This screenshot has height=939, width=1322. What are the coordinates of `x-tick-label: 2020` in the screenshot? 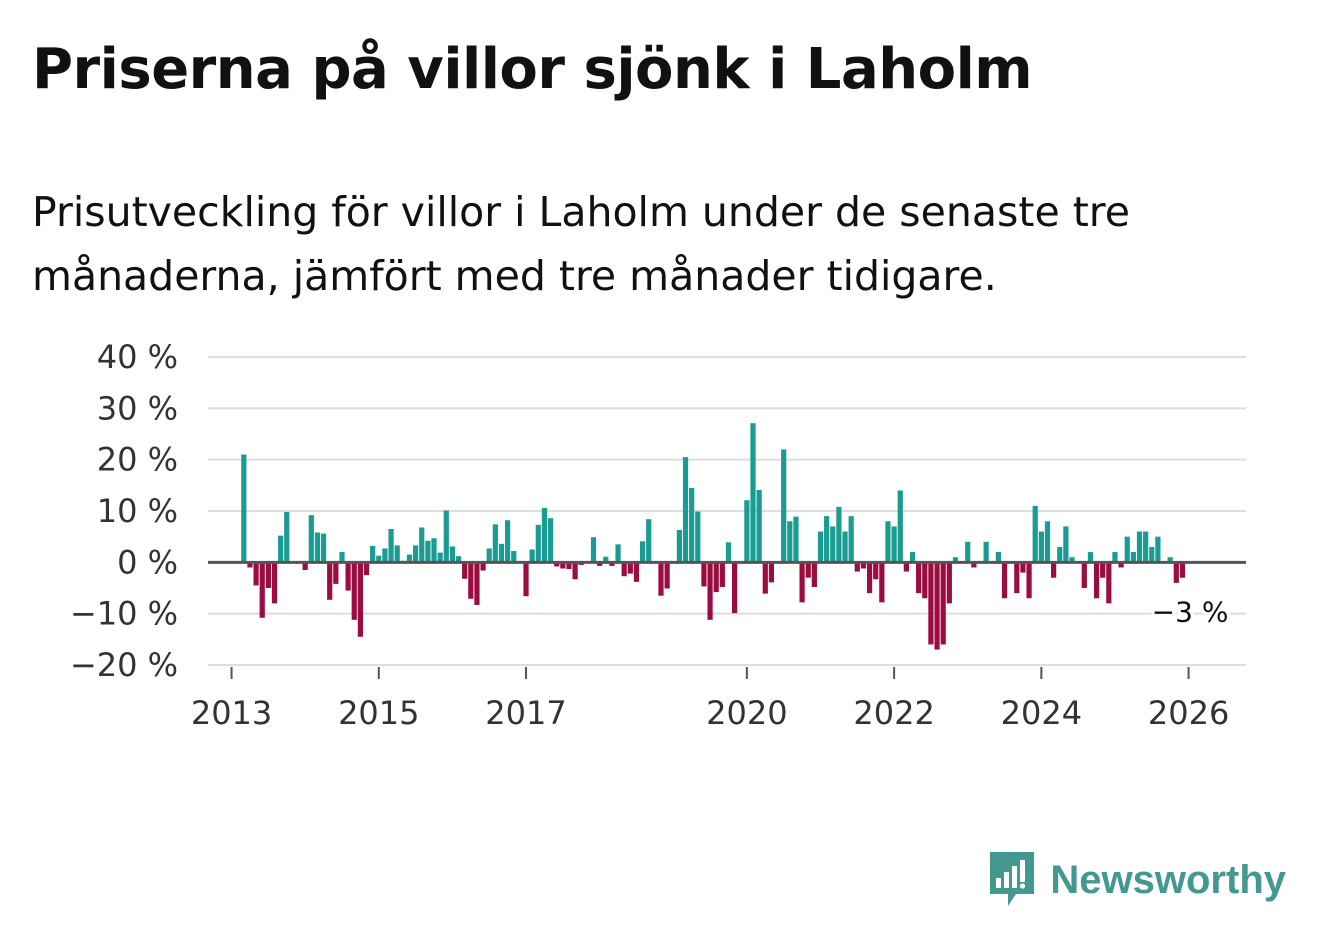 It's located at (746, 713).